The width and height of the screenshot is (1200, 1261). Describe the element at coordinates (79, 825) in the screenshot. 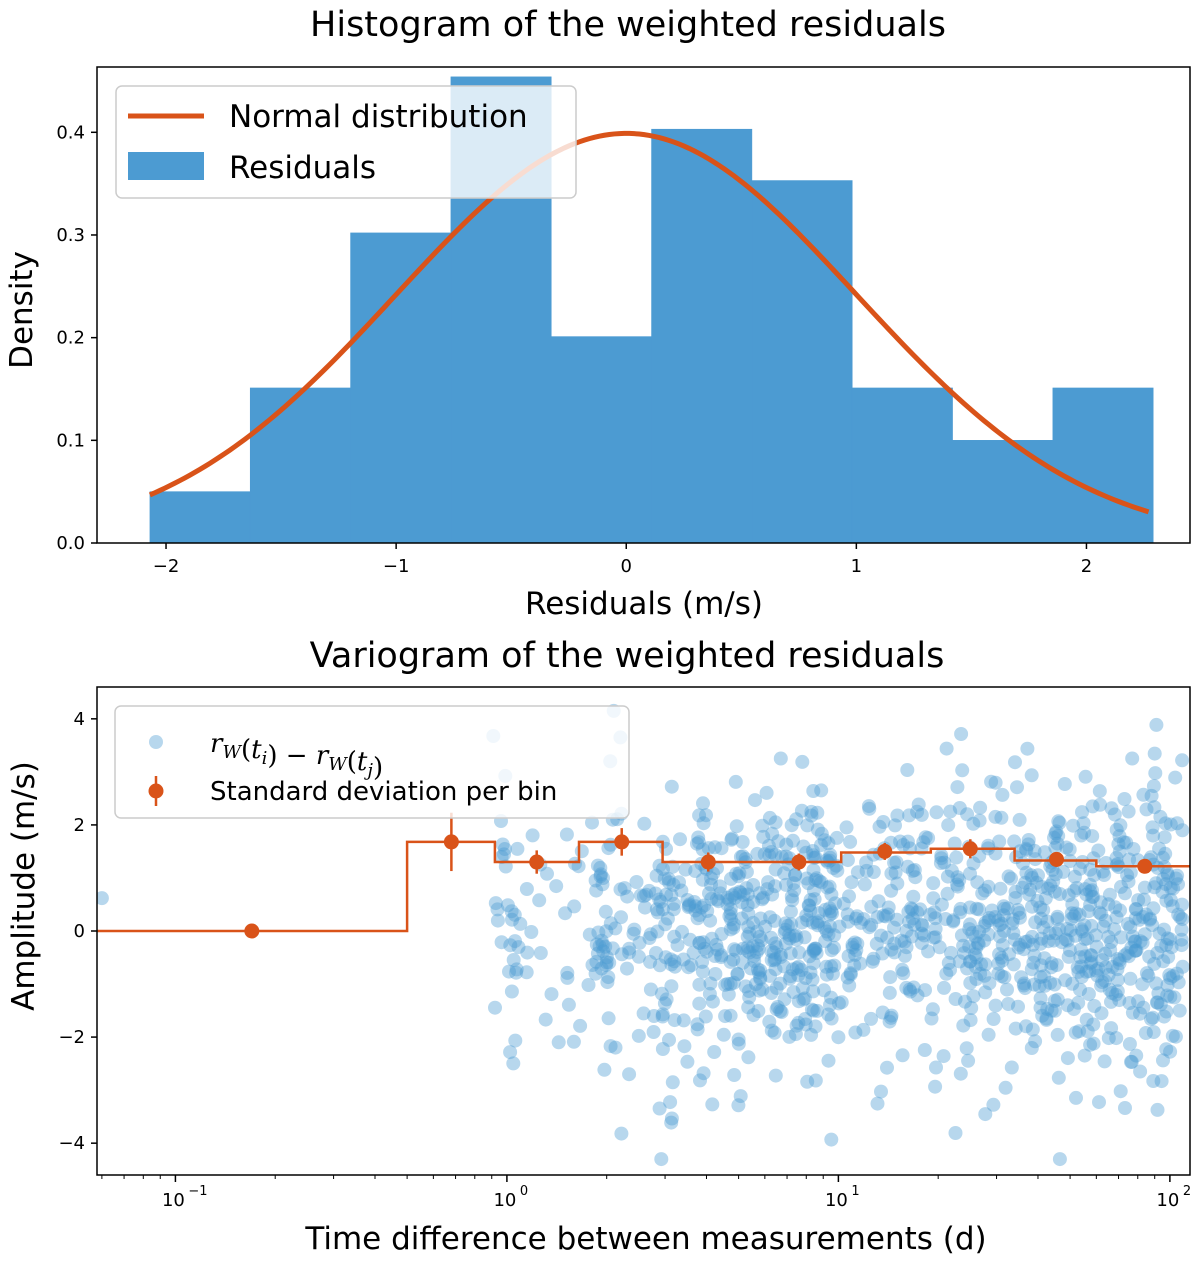

I see `y-tick-label: 2` at that location.